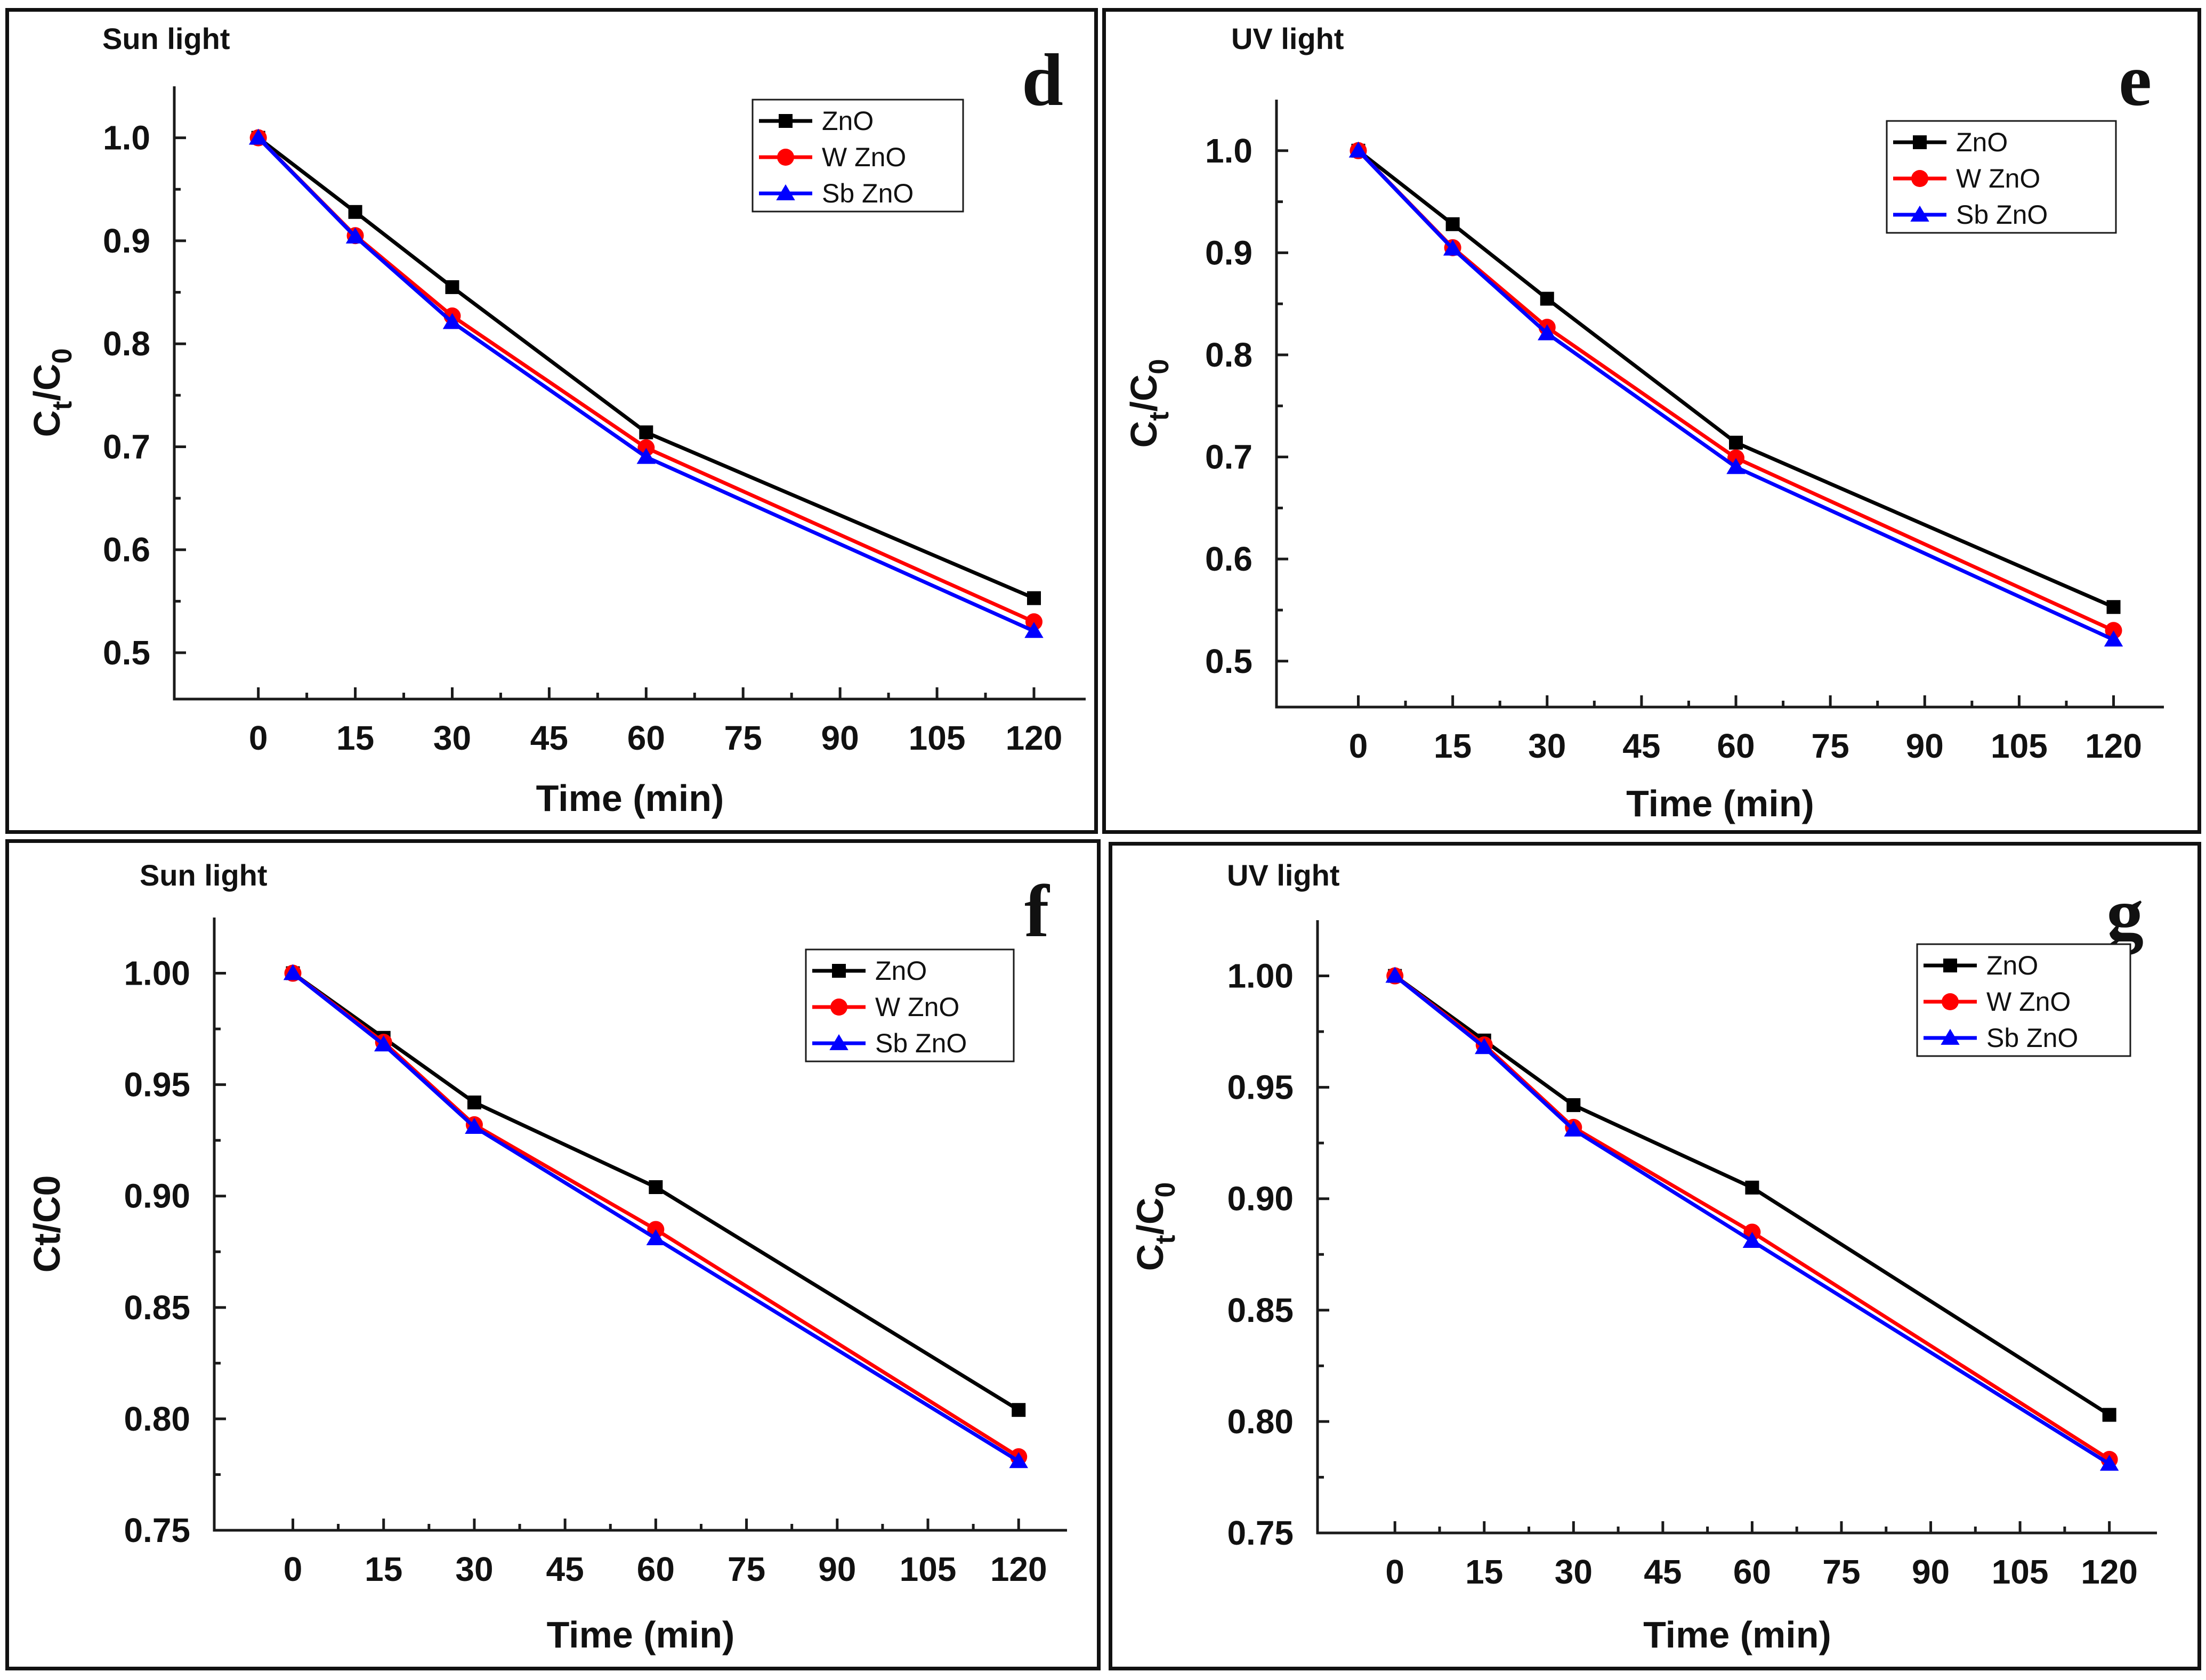  Describe the element at coordinates (126, 343) in the screenshot. I see `y-tick-label: 0.8` at that location.